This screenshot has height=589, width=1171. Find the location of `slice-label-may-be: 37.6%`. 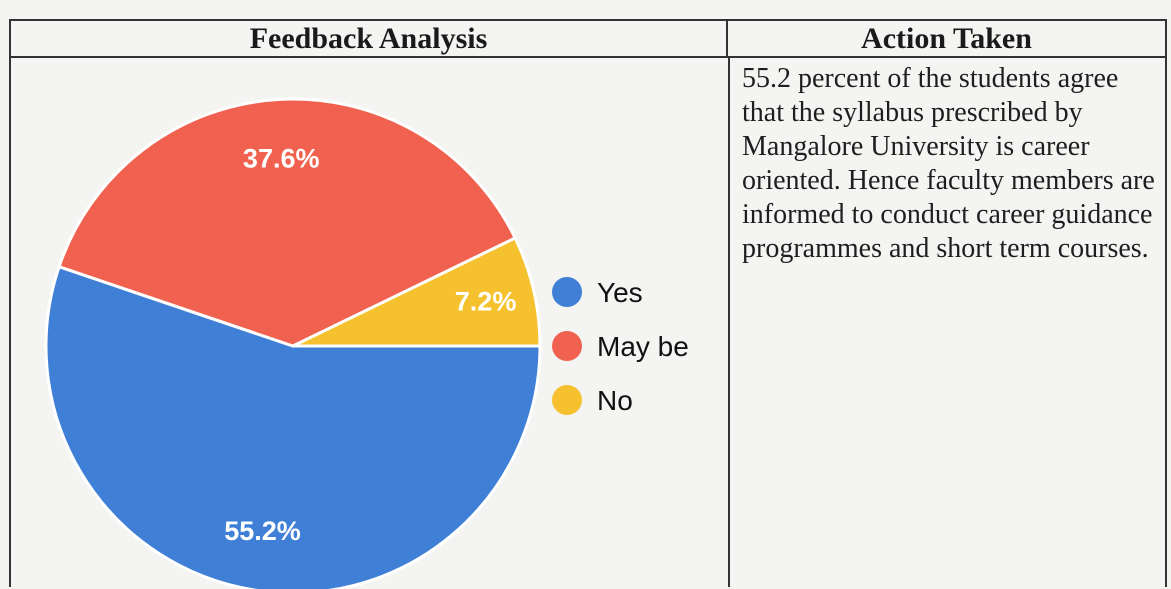

slice-label-may-be: 37.6% is located at coordinates (281, 159).